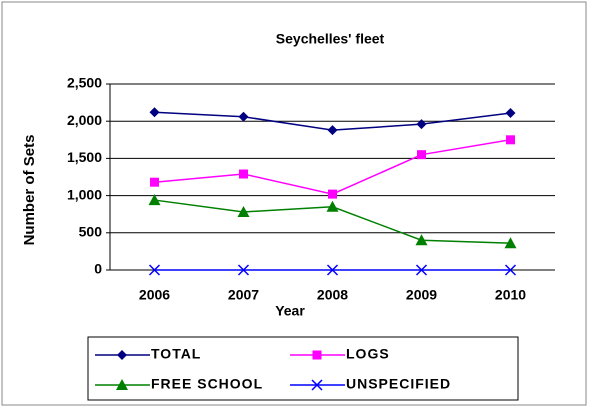 The image size is (589, 408). I want to click on x-tick-label: 2009, so click(421, 295).